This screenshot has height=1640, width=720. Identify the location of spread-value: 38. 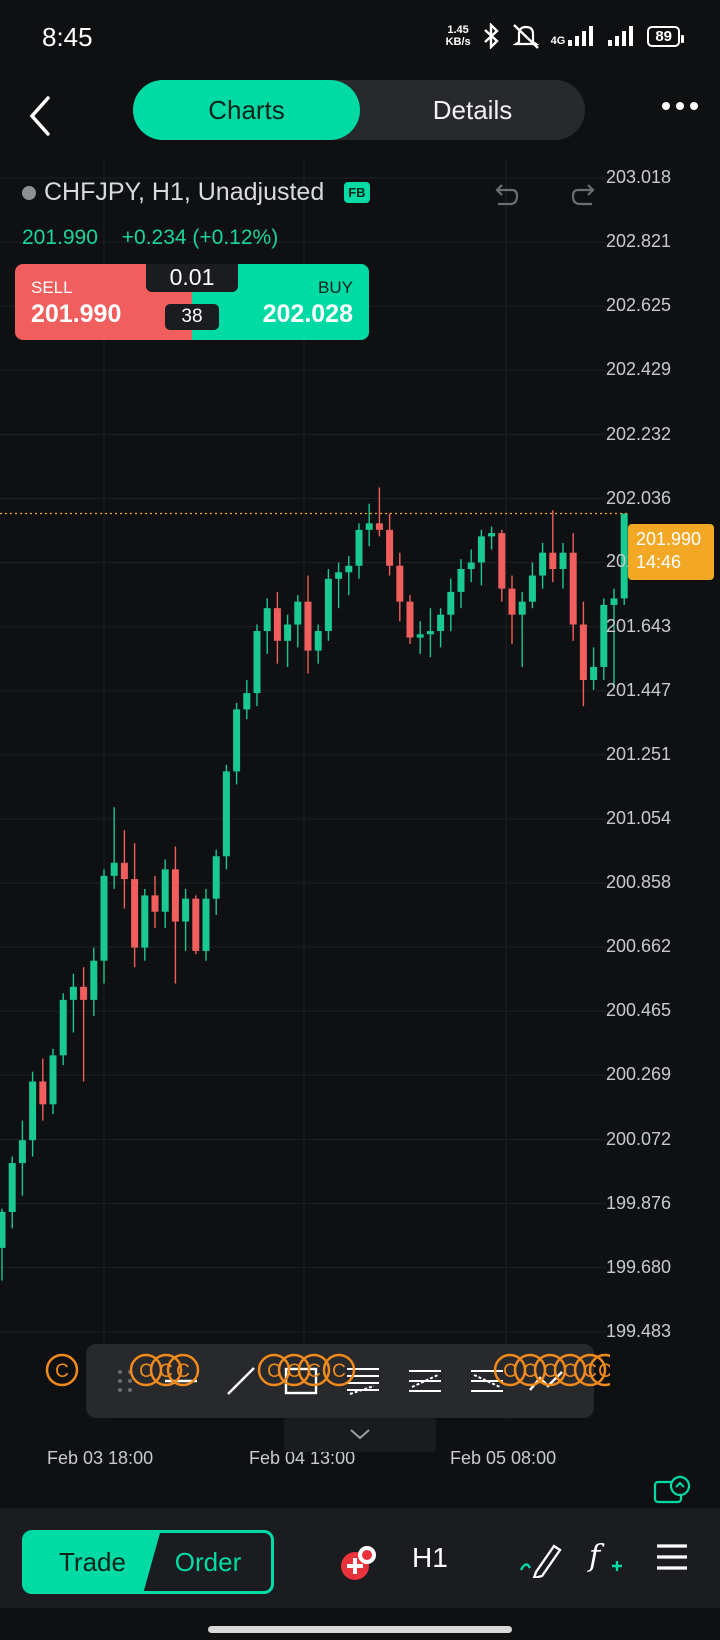
(192, 317).